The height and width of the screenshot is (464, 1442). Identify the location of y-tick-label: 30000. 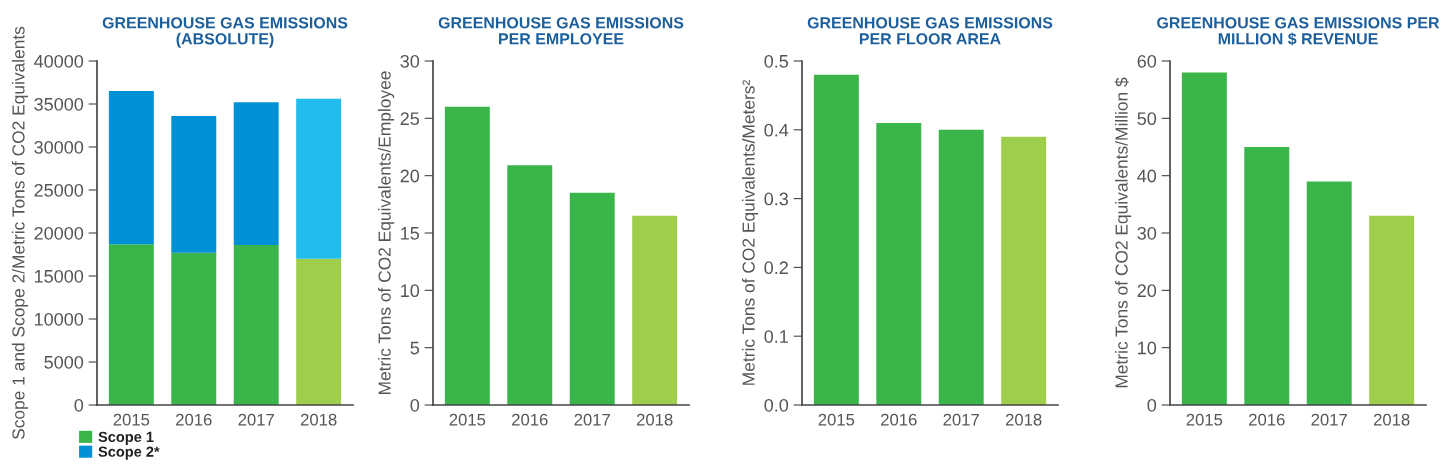
(59, 147).